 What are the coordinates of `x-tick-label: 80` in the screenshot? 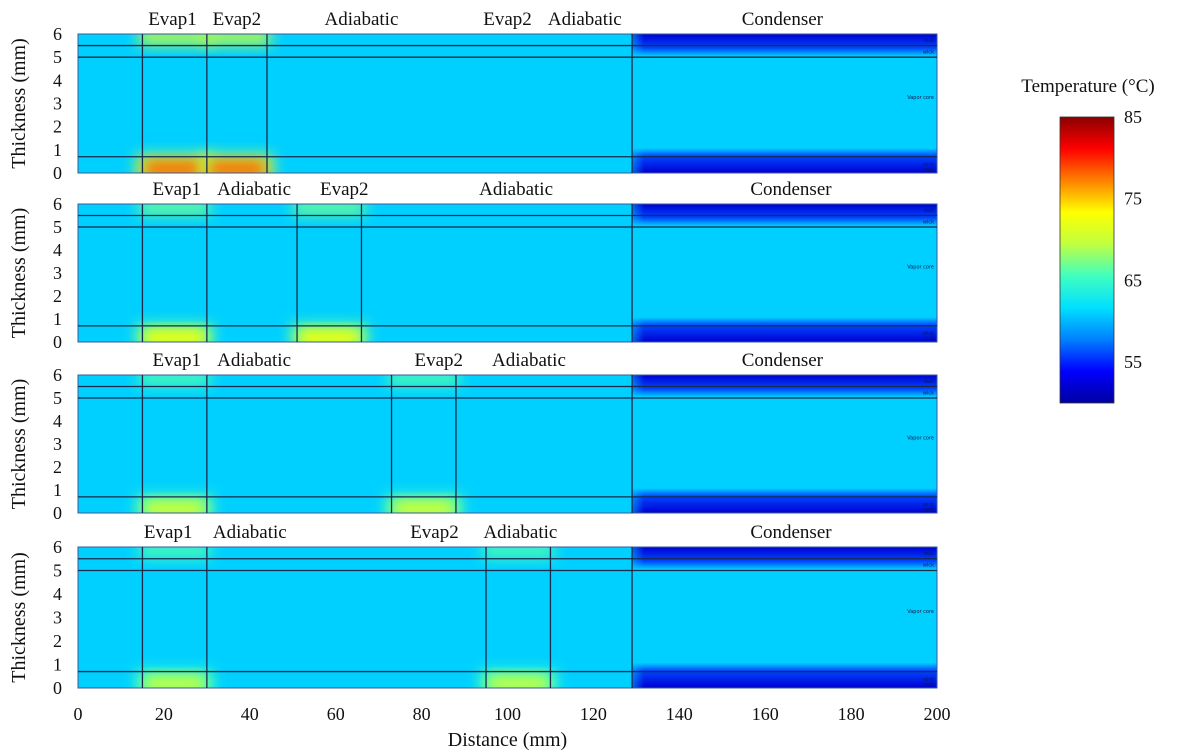 It's located at (422, 714).